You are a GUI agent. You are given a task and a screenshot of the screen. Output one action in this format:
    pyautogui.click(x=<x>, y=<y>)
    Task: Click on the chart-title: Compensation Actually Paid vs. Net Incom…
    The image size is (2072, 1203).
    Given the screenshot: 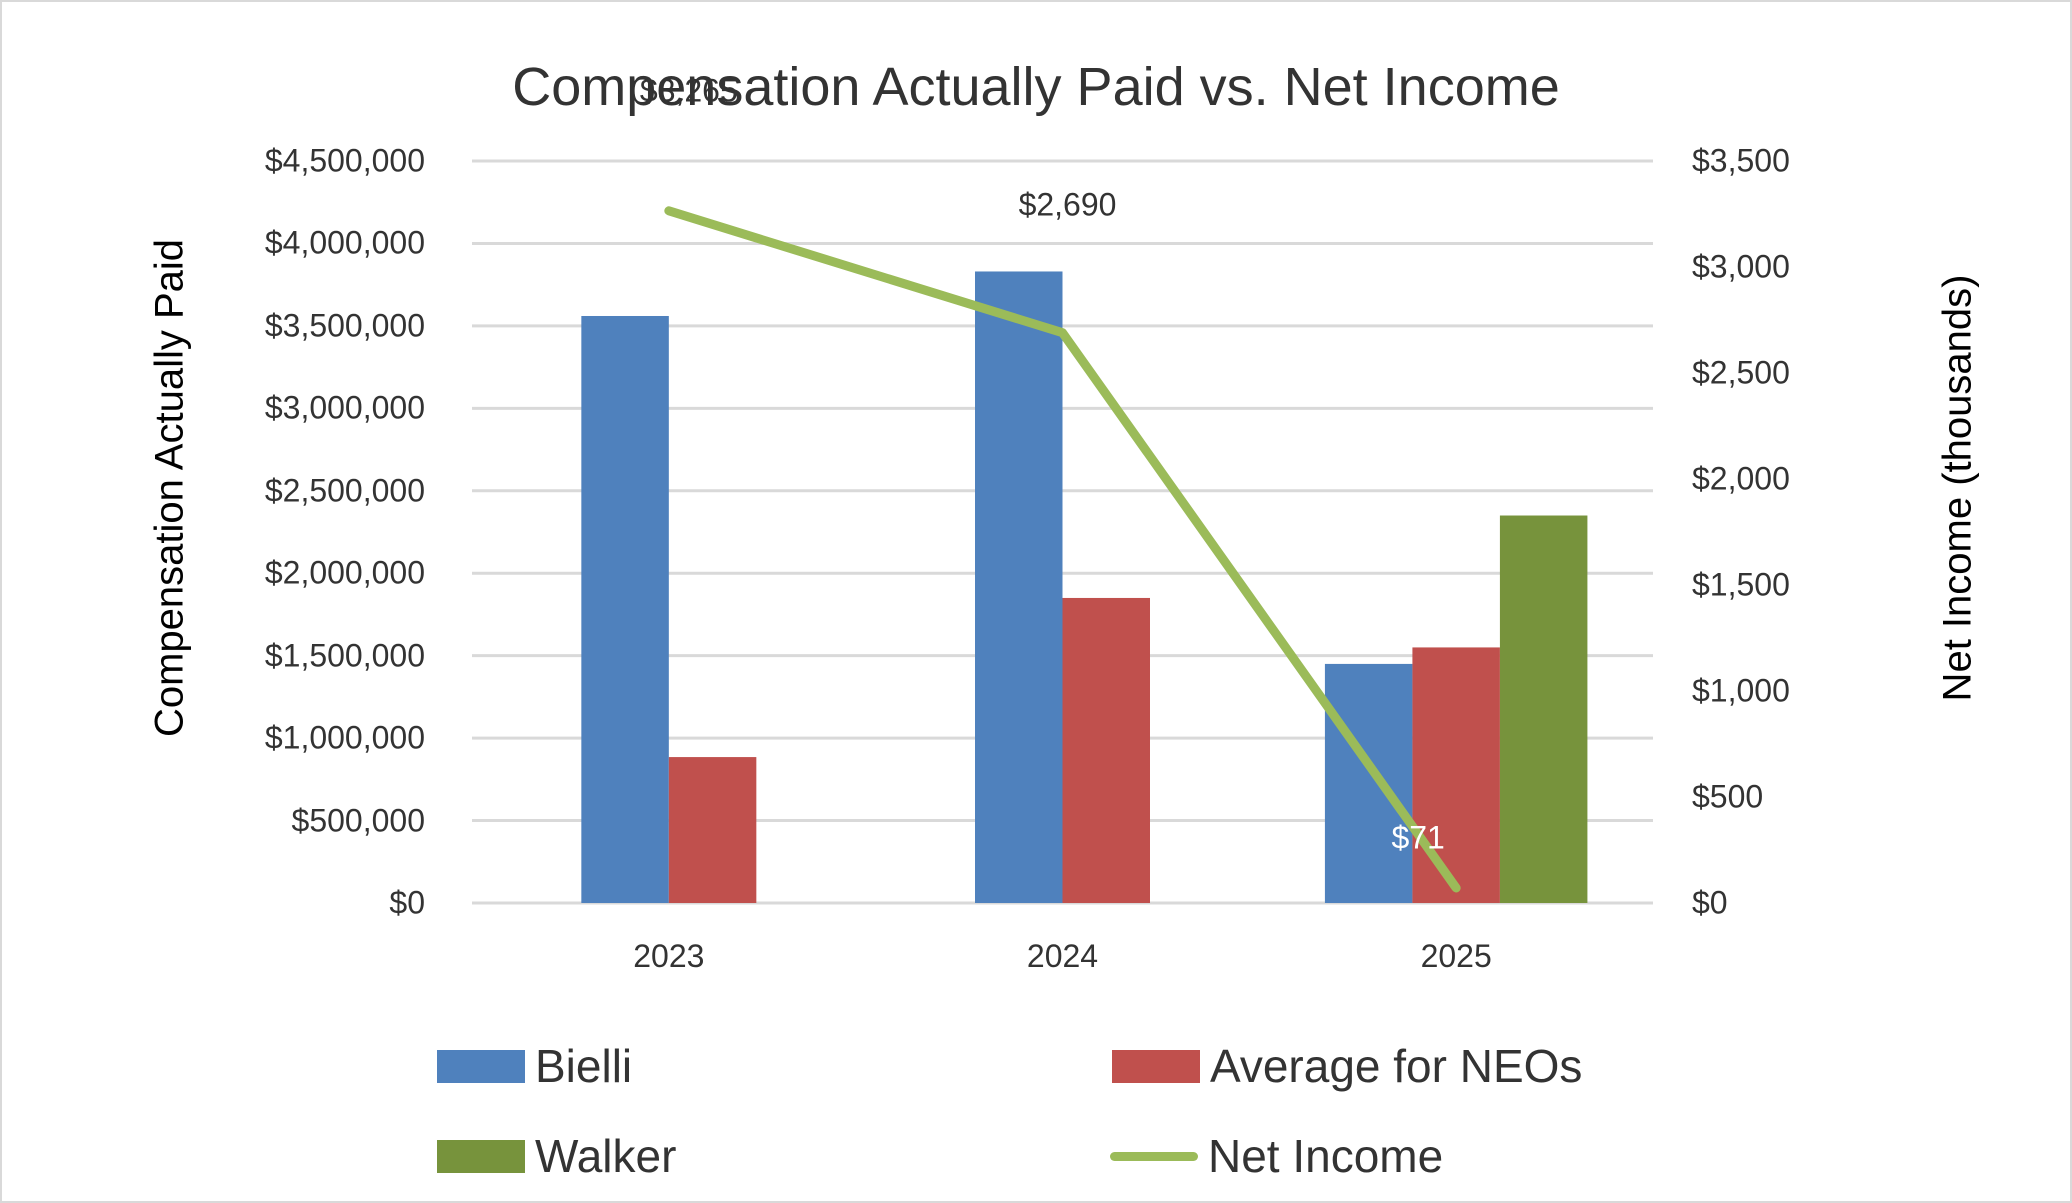 What is the action you would take?
    pyautogui.click(x=1036, y=87)
    